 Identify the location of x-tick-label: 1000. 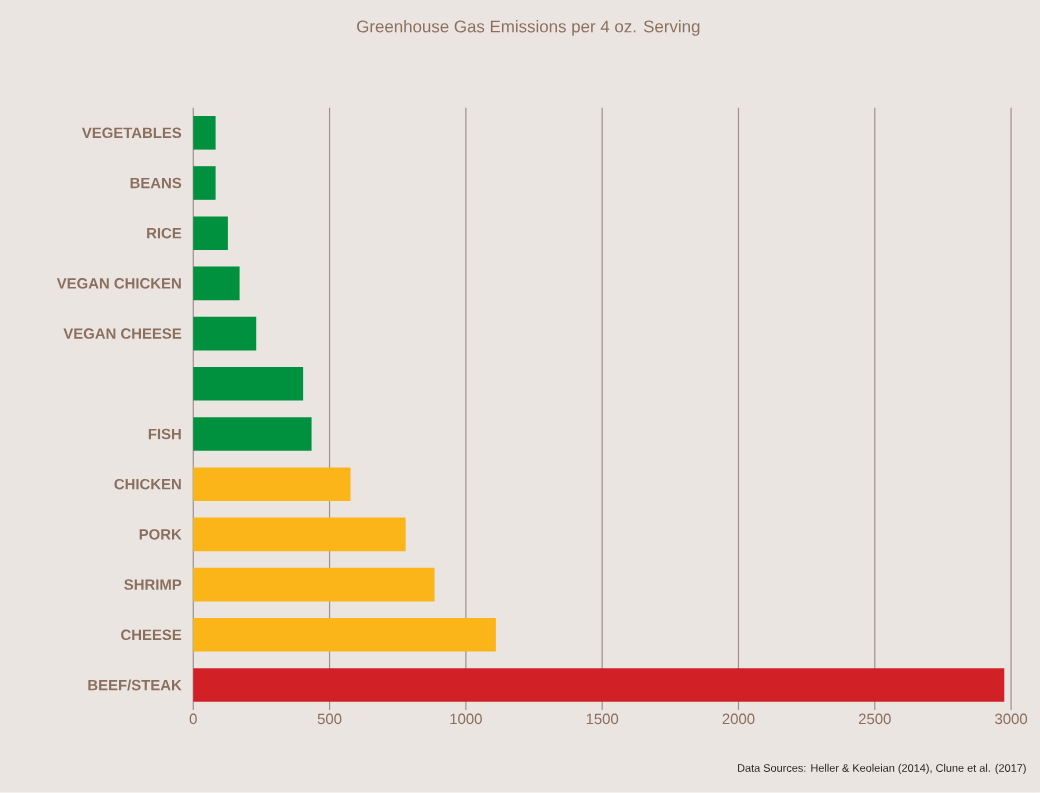
(466, 719).